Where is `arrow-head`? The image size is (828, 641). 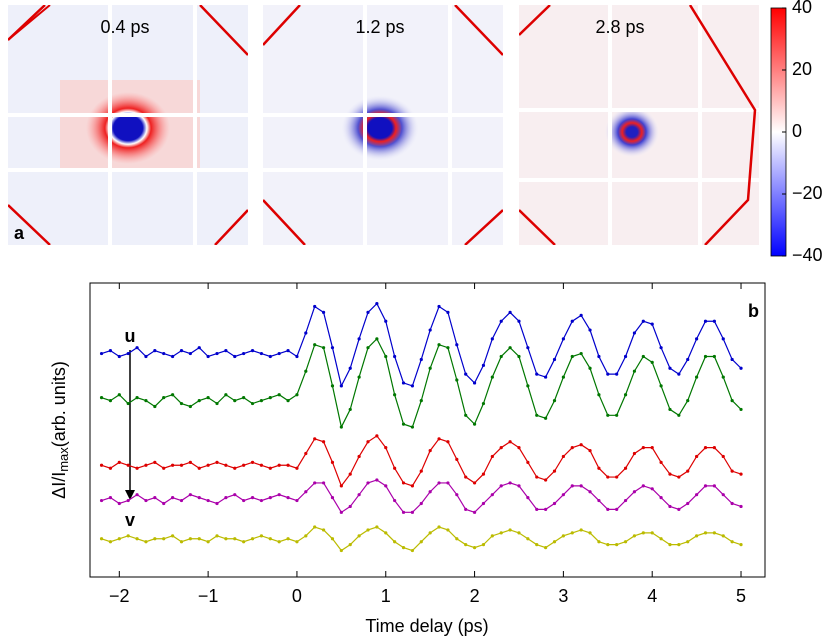
arrow-head is located at coordinates (130, 495).